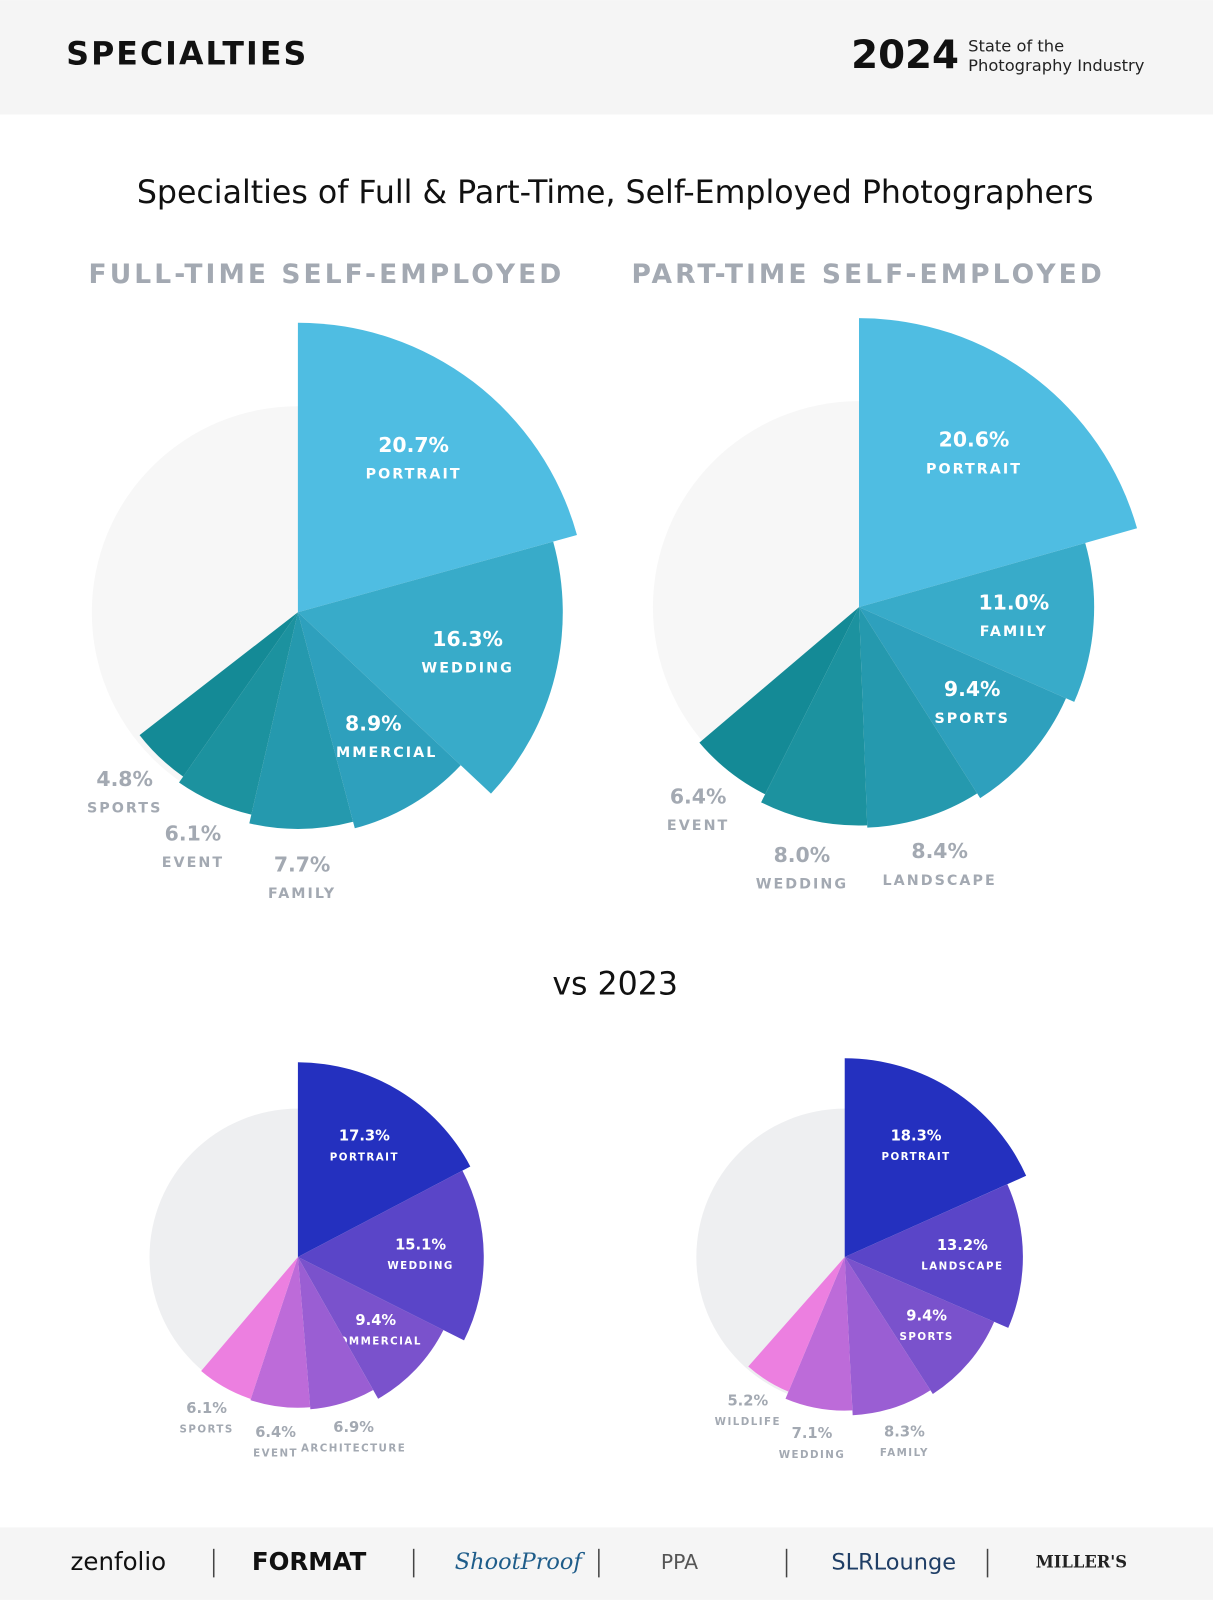 The width and height of the screenshot is (1213, 1600). Describe the element at coordinates (187, 54) in the screenshot. I see `header-title: SPECIALTIES` at that location.